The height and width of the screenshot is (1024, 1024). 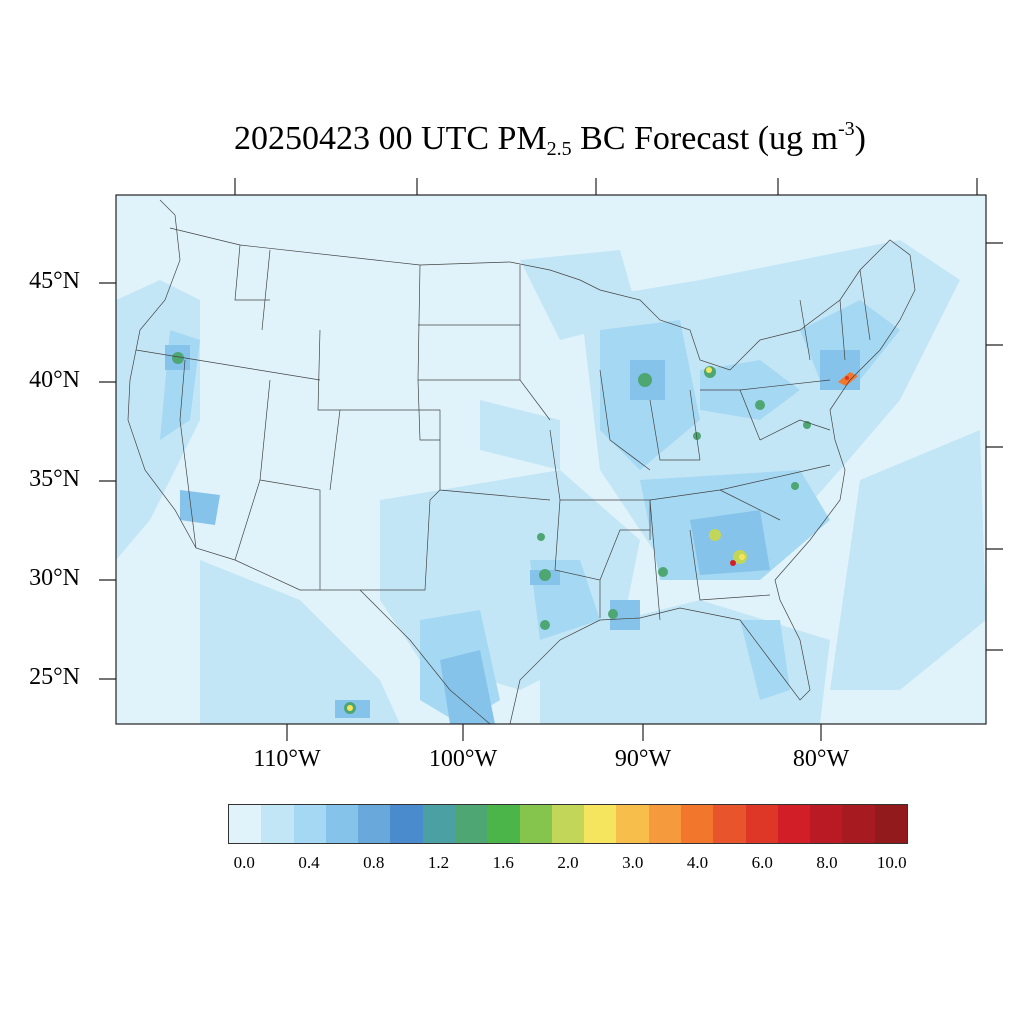 I want to click on colorbar, so click(x=568, y=824).